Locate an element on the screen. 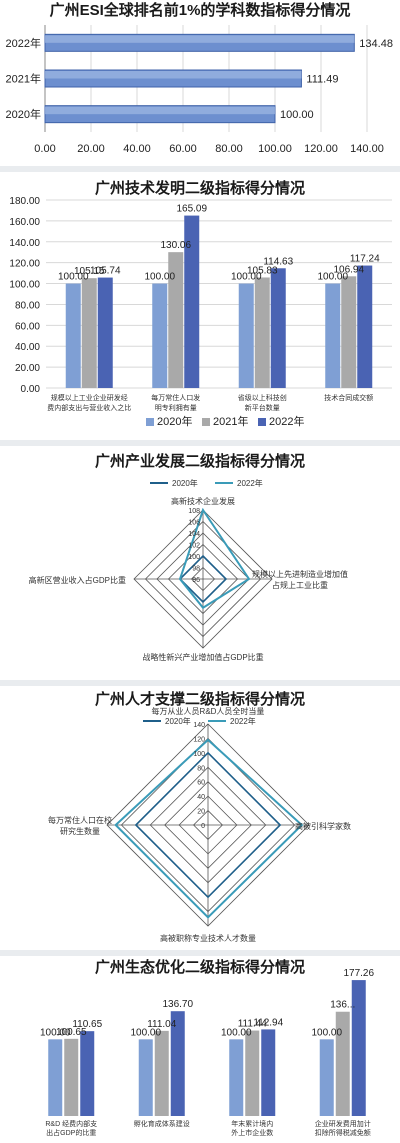 This screenshot has height=1143, width=400. radial-tick-label: 60 is located at coordinates (201, 783).